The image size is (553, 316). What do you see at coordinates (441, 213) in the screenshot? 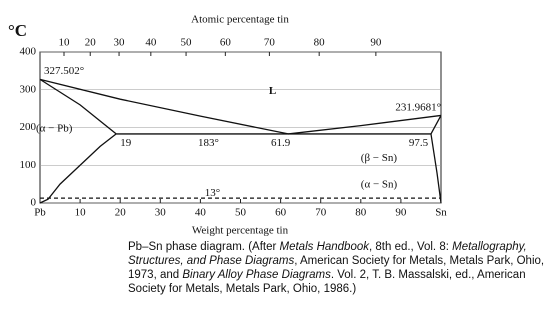
I see `x-tick-label: Sn` at bounding box center [441, 213].